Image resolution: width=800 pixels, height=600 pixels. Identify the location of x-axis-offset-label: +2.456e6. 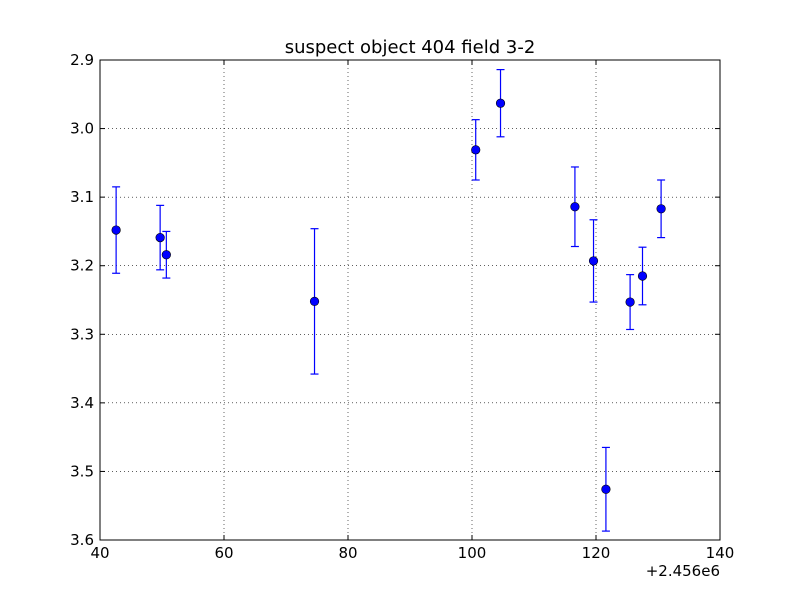
(683, 571).